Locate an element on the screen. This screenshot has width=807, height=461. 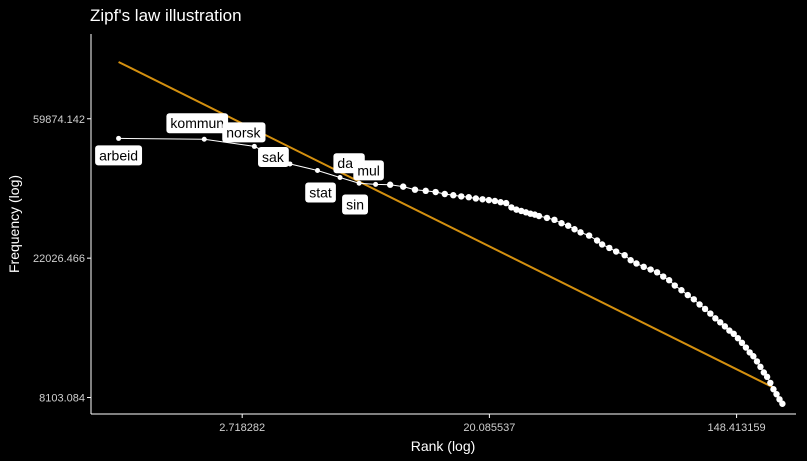
y-tick-label: 59874.142 is located at coordinates (59, 120).